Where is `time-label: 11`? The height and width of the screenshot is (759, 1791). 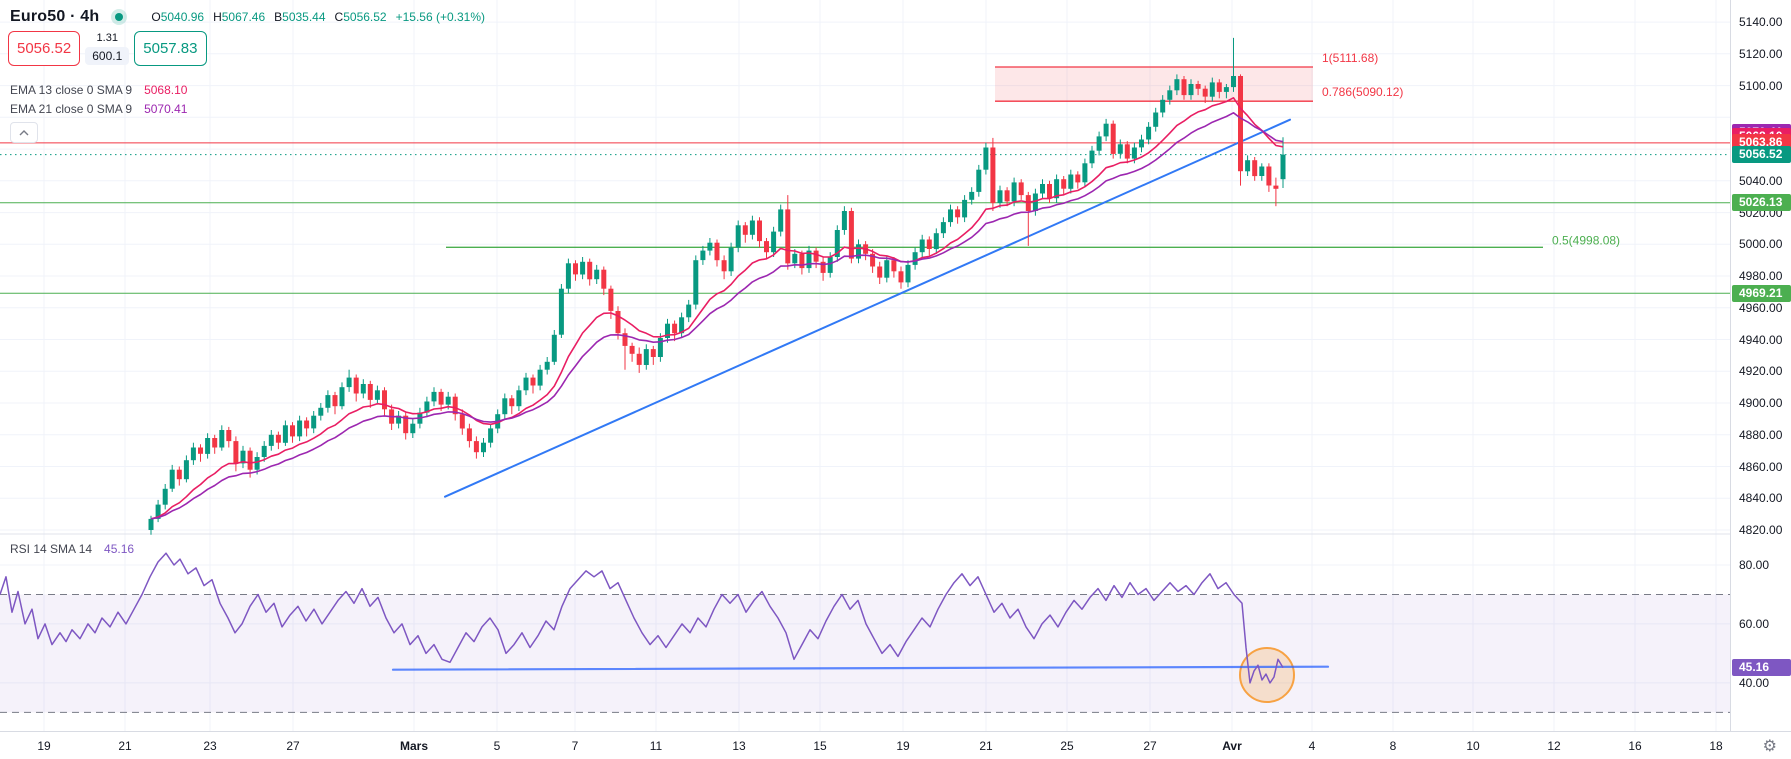 time-label: 11 is located at coordinates (656, 746).